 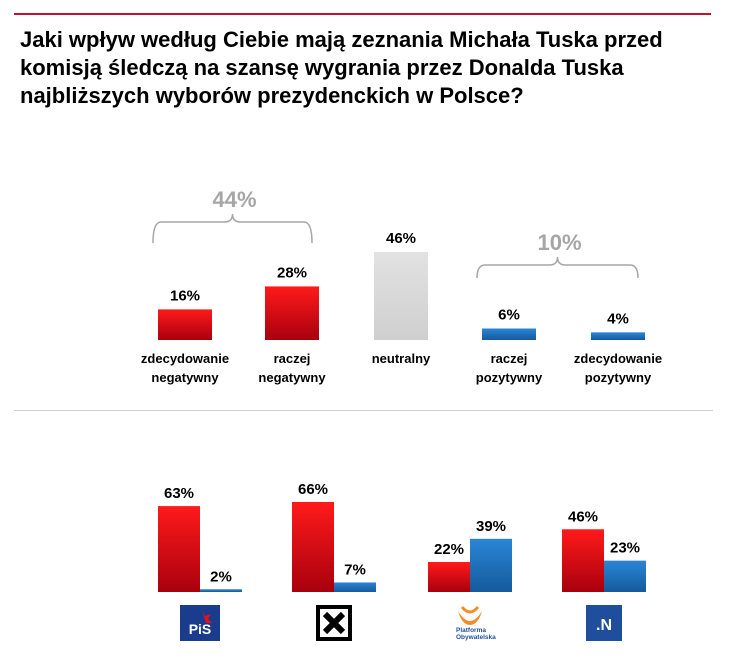 What do you see at coordinates (625, 548) in the screenshot?
I see `value-label-3-1: 23%` at bounding box center [625, 548].